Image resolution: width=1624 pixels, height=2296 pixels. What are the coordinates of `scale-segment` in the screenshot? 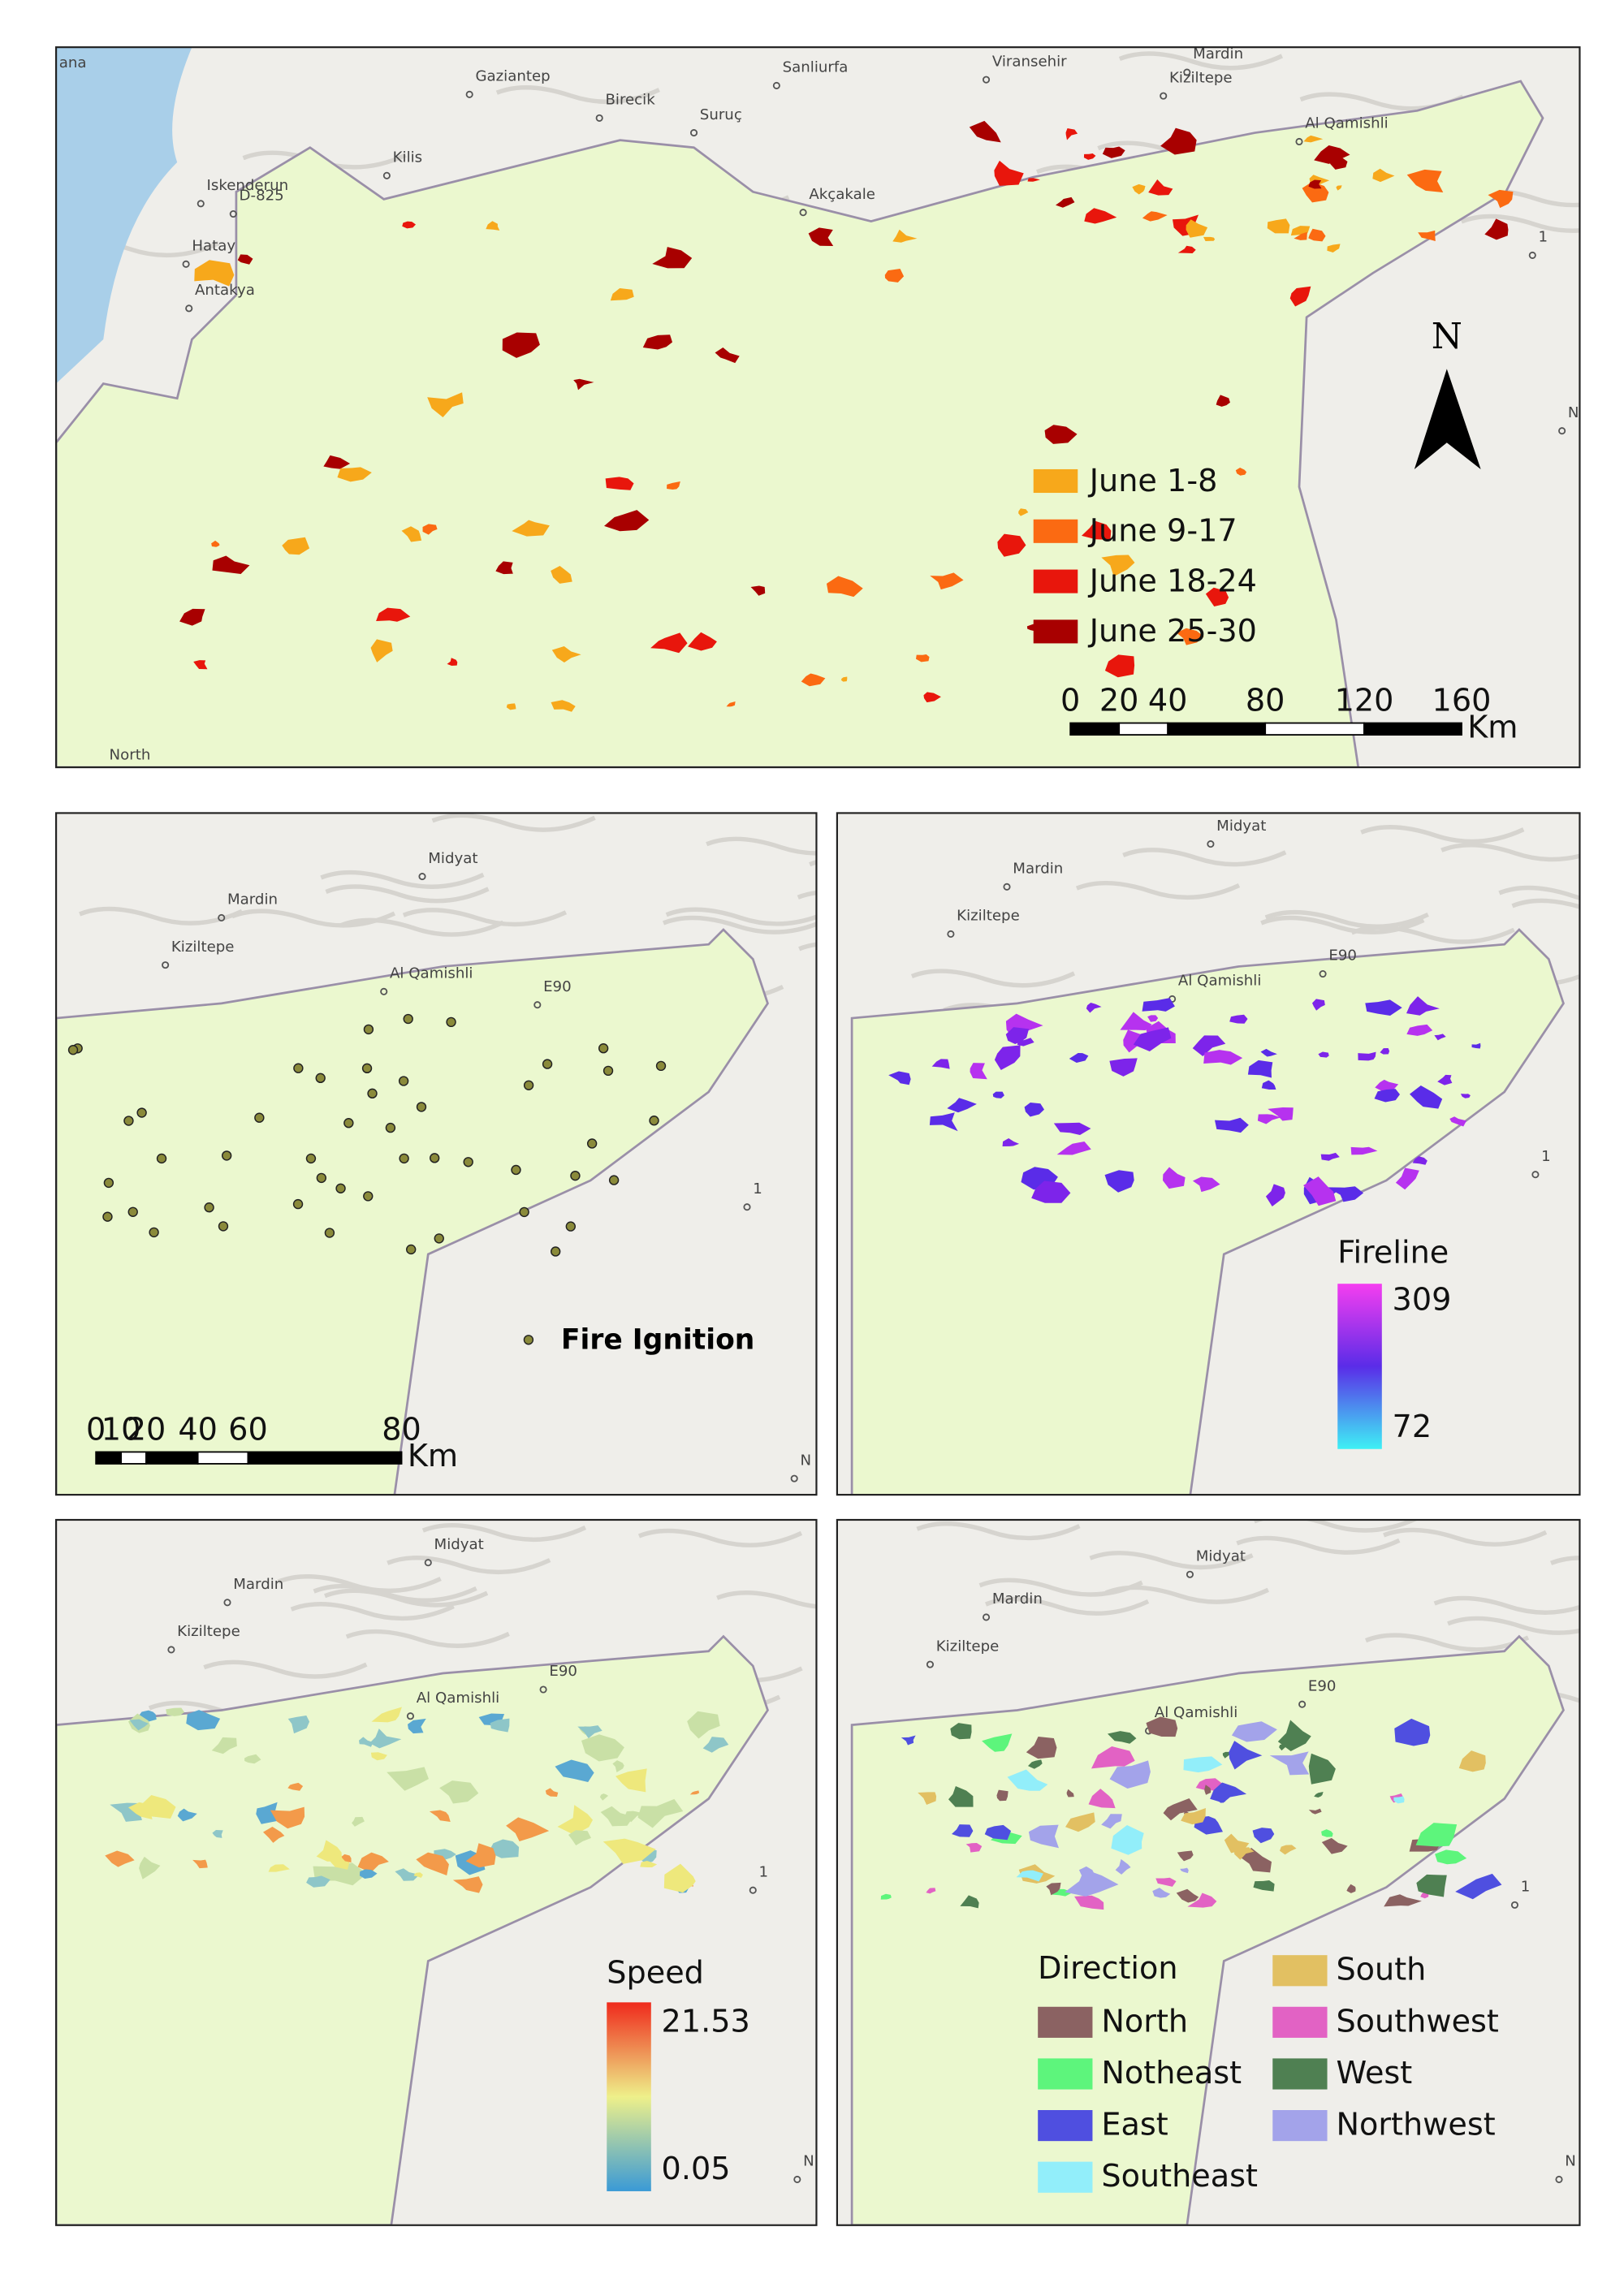 It's located at (172, 1458).